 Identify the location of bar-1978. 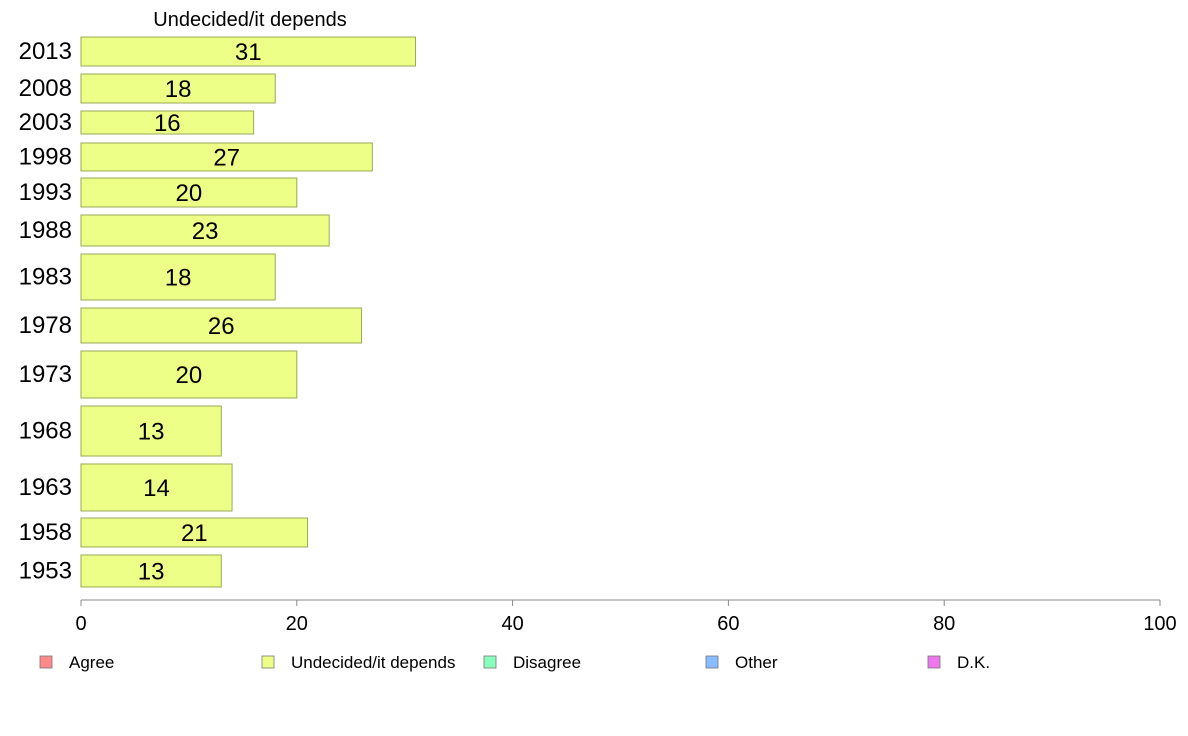
(221, 325).